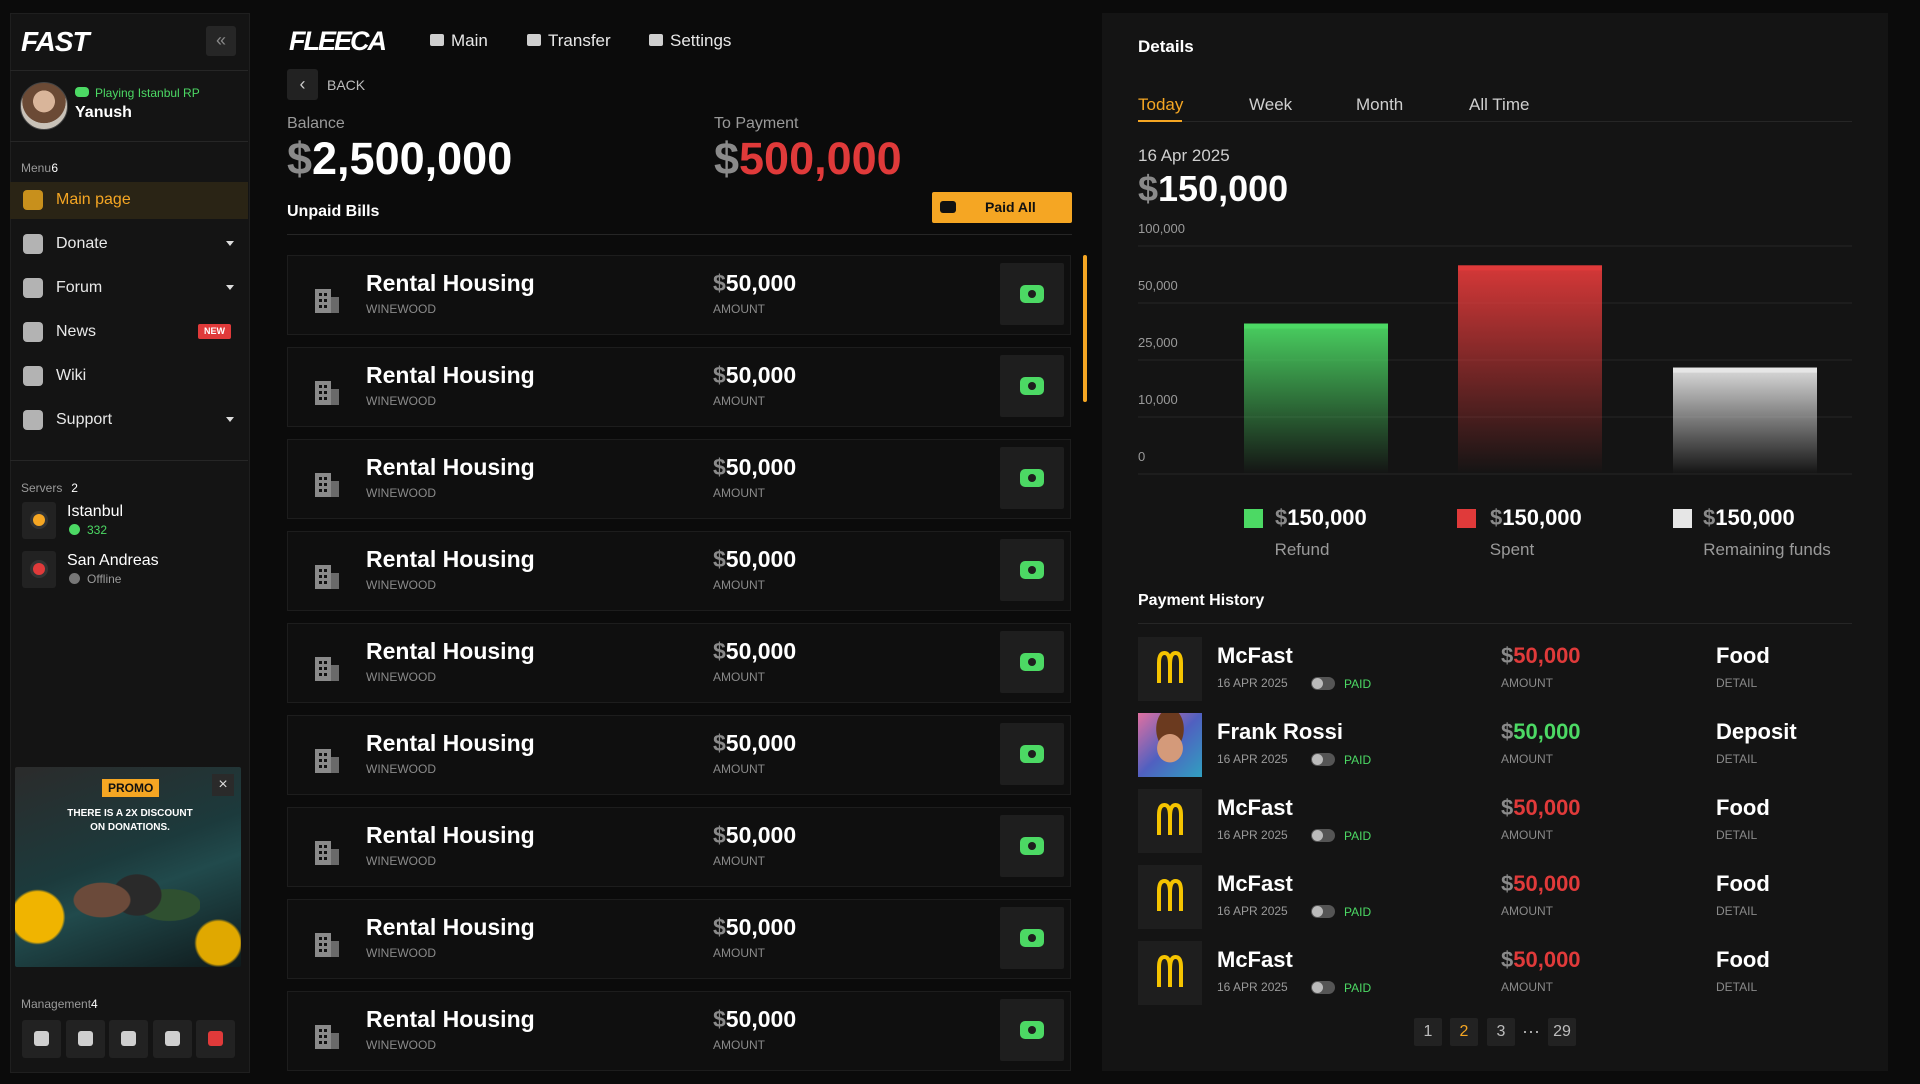  What do you see at coordinates (1743, 883) in the screenshot?
I see `payment-detail: Food` at bounding box center [1743, 883].